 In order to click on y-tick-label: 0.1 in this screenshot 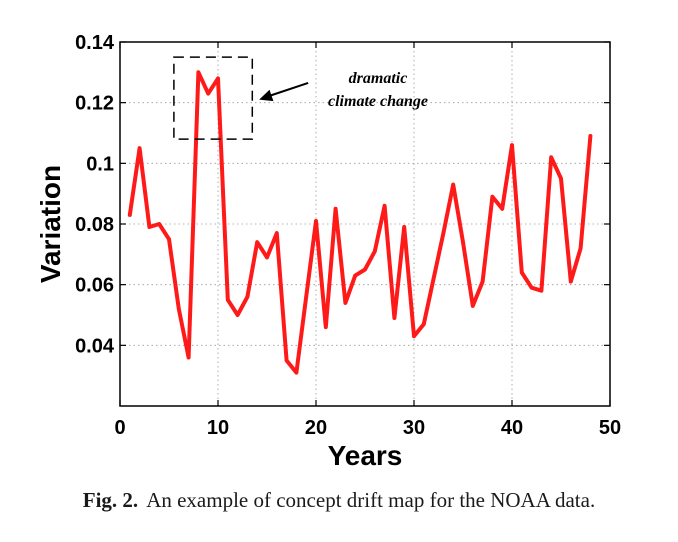, I will do `click(100, 164)`.